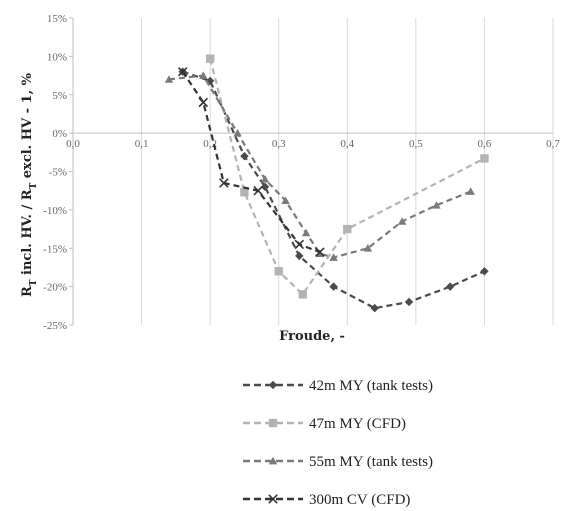 The width and height of the screenshot is (571, 511). I want to click on y-tick-label: -25%, so click(55, 326).